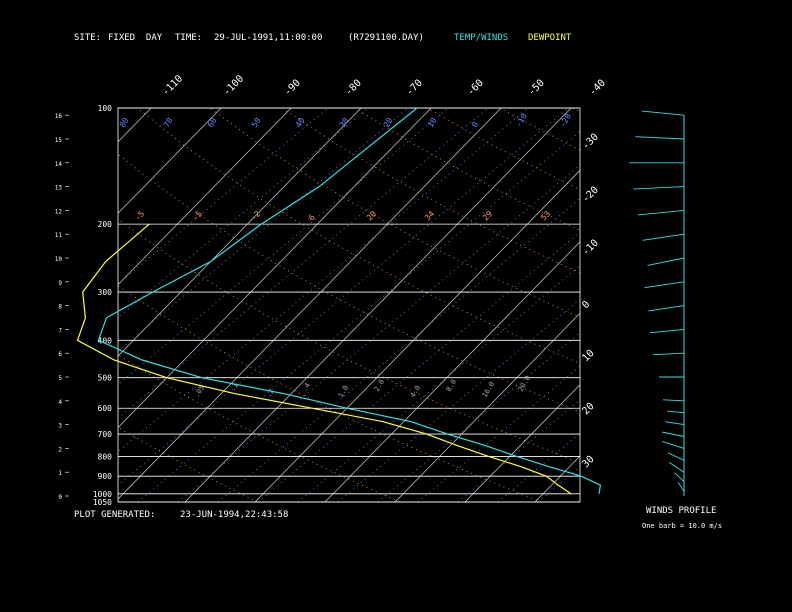 Image resolution: width=792 pixels, height=612 pixels. What do you see at coordinates (168, 122) in the screenshot?
I see `isotherm-value-label: 70` at bounding box center [168, 122].